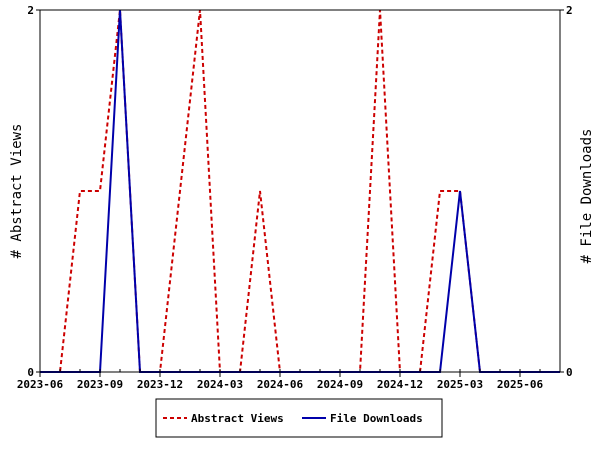 The image size is (600, 450). Describe the element at coordinates (400, 384) in the screenshot. I see `x-tick-label: 2024-12` at that location.